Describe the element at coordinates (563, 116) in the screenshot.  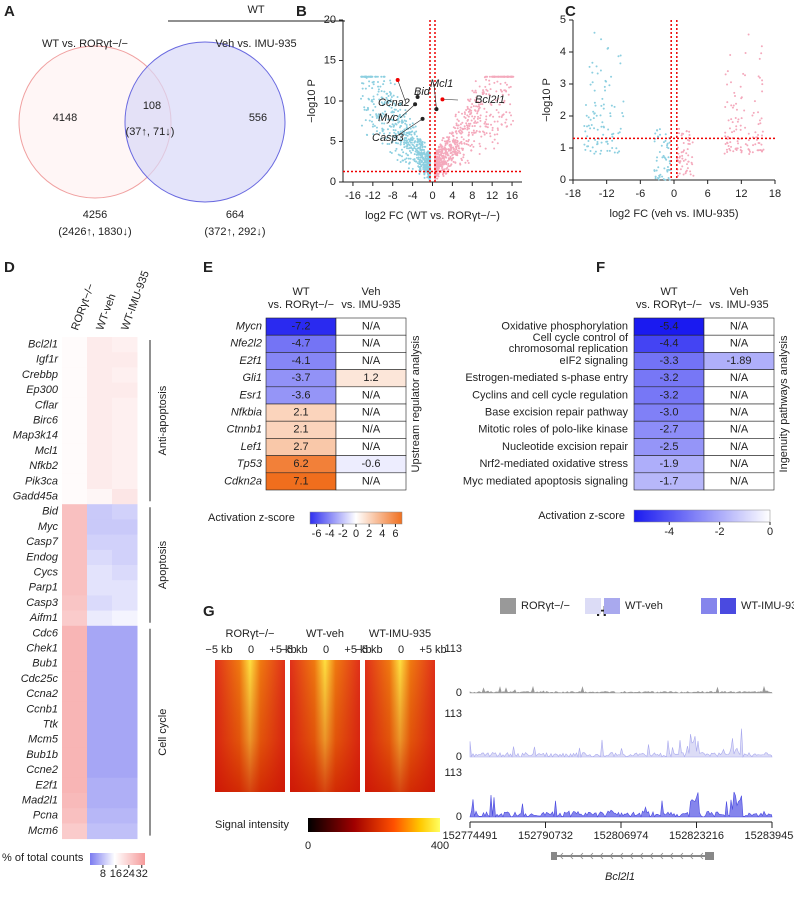
I see `y-tick-label: 2` at that location.